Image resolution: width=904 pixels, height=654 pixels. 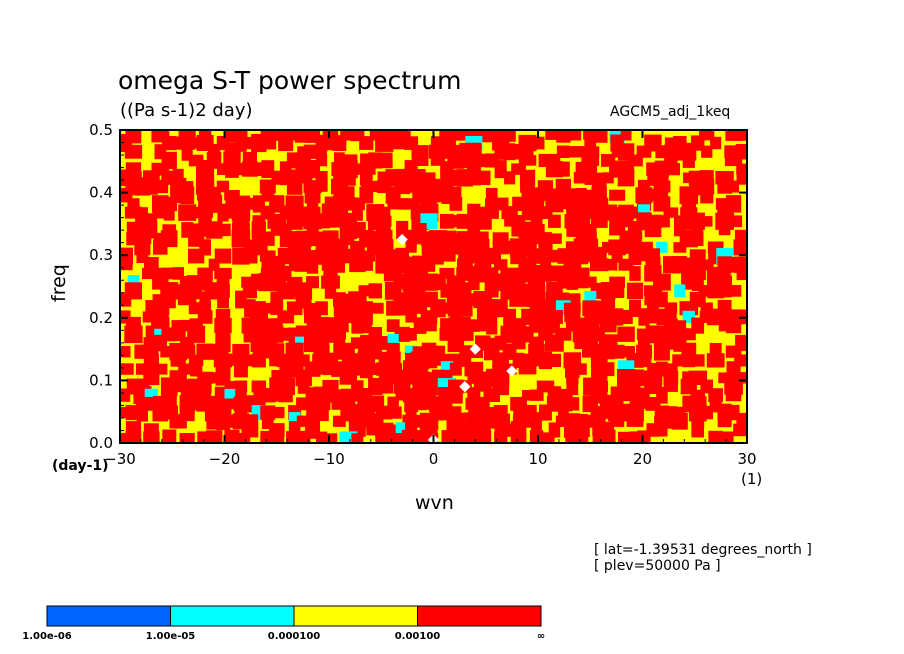 I want to click on latitude-info: [ lat=-1.39531 degrees_north ], so click(x=703, y=550).